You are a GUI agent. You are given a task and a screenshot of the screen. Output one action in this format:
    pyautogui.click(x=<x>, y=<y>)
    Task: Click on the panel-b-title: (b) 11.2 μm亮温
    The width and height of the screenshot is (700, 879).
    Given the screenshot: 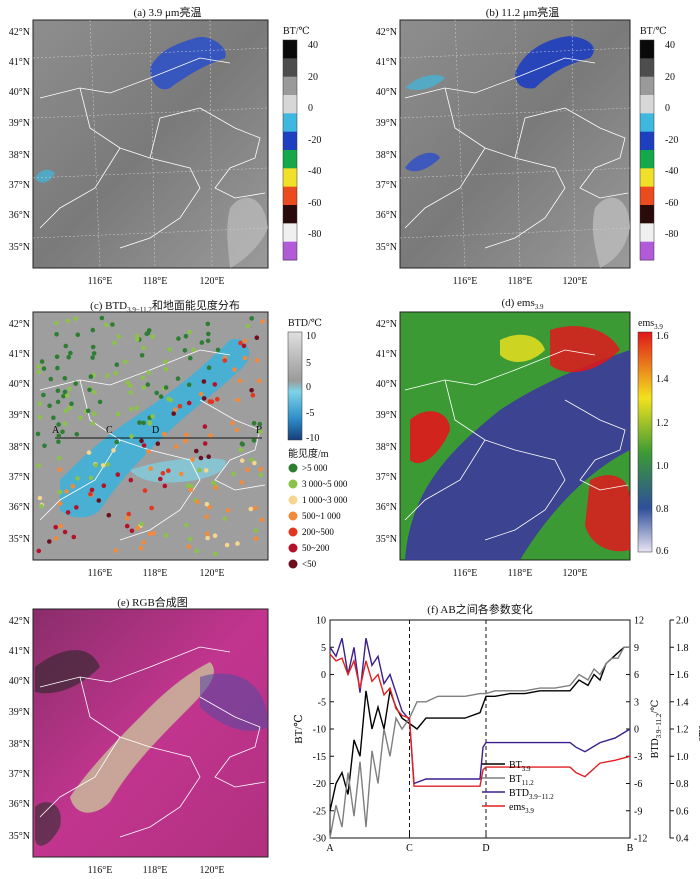 What is the action you would take?
    pyautogui.click(x=522, y=13)
    